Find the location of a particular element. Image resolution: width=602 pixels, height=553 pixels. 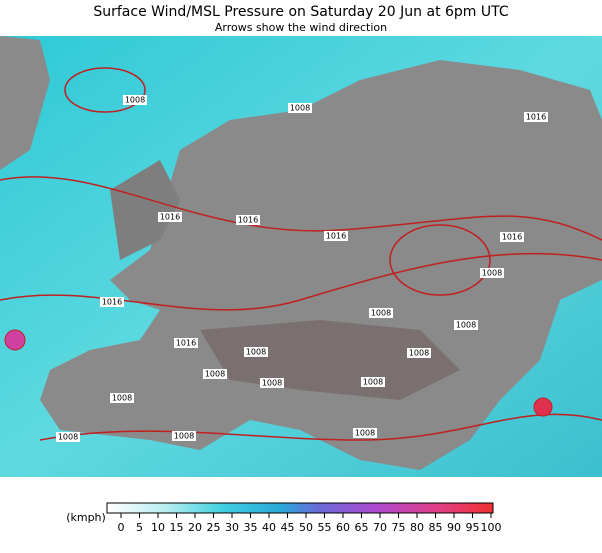

legend-tick-label: 100 is located at coordinates (491, 527).